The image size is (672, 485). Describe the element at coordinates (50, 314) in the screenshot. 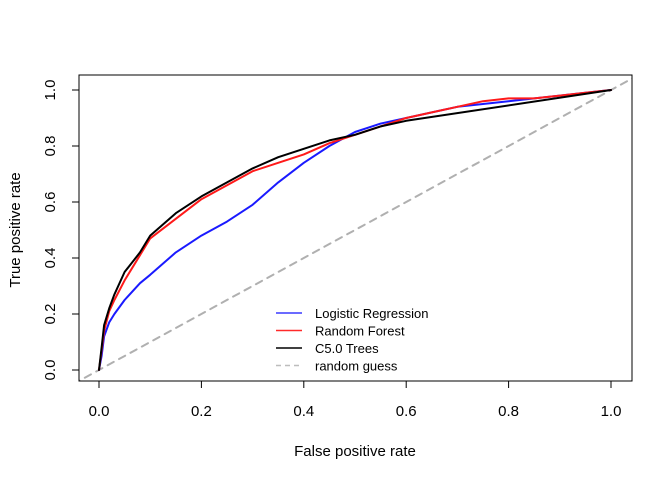

I see `y-tick-label: 0.2` at that location.